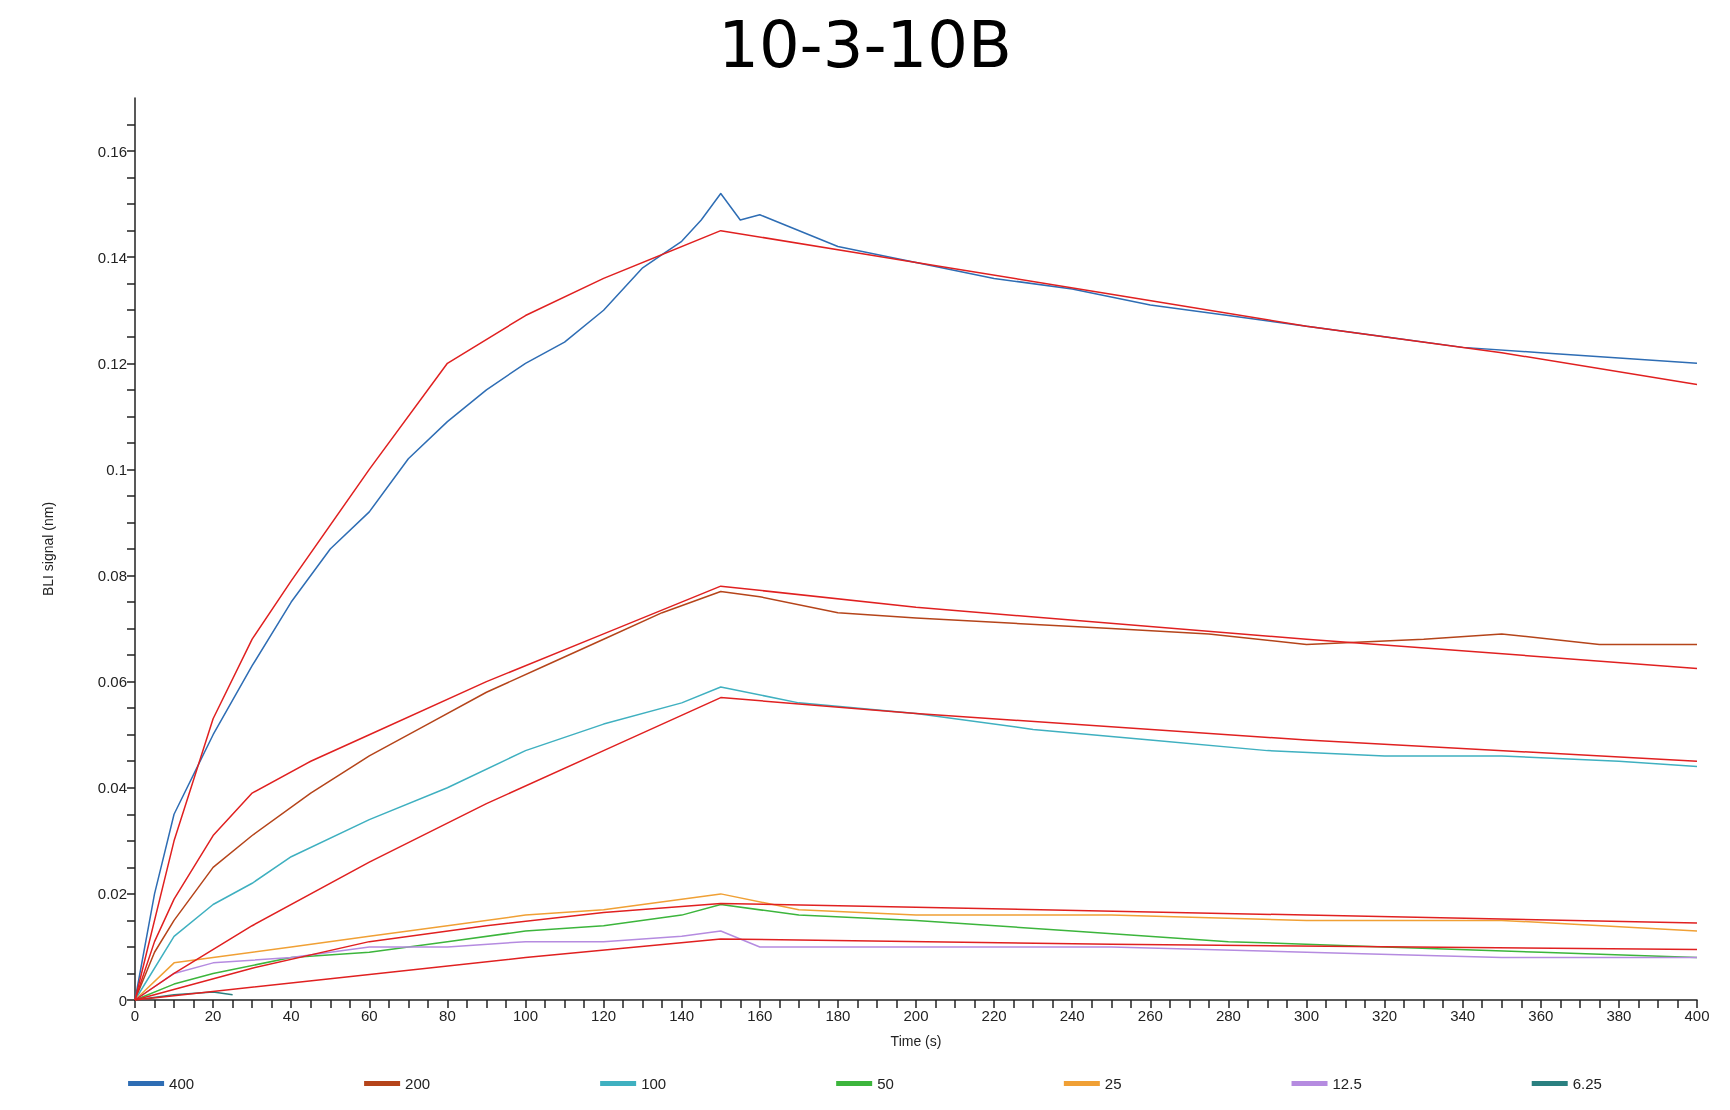  I want to click on x-tick-label: 240, so click(1072, 1015).